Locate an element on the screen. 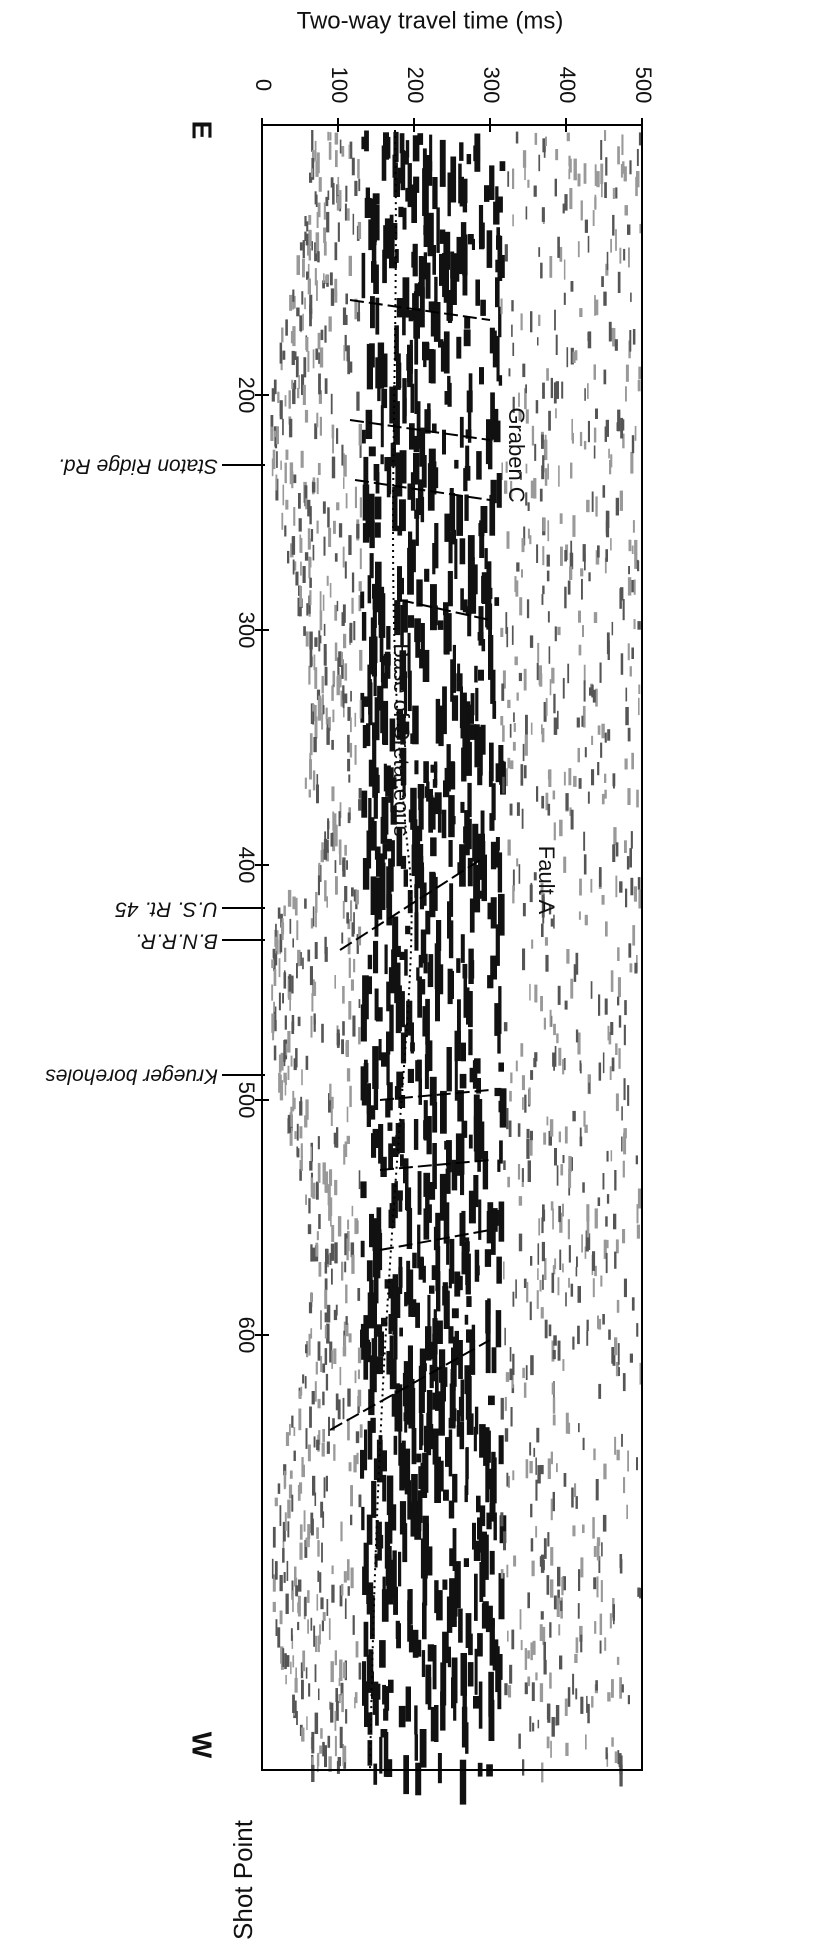 Image resolution: width=817 pixels, height=1955 pixels. time-tick-label: 200 is located at coordinates (415, 85).